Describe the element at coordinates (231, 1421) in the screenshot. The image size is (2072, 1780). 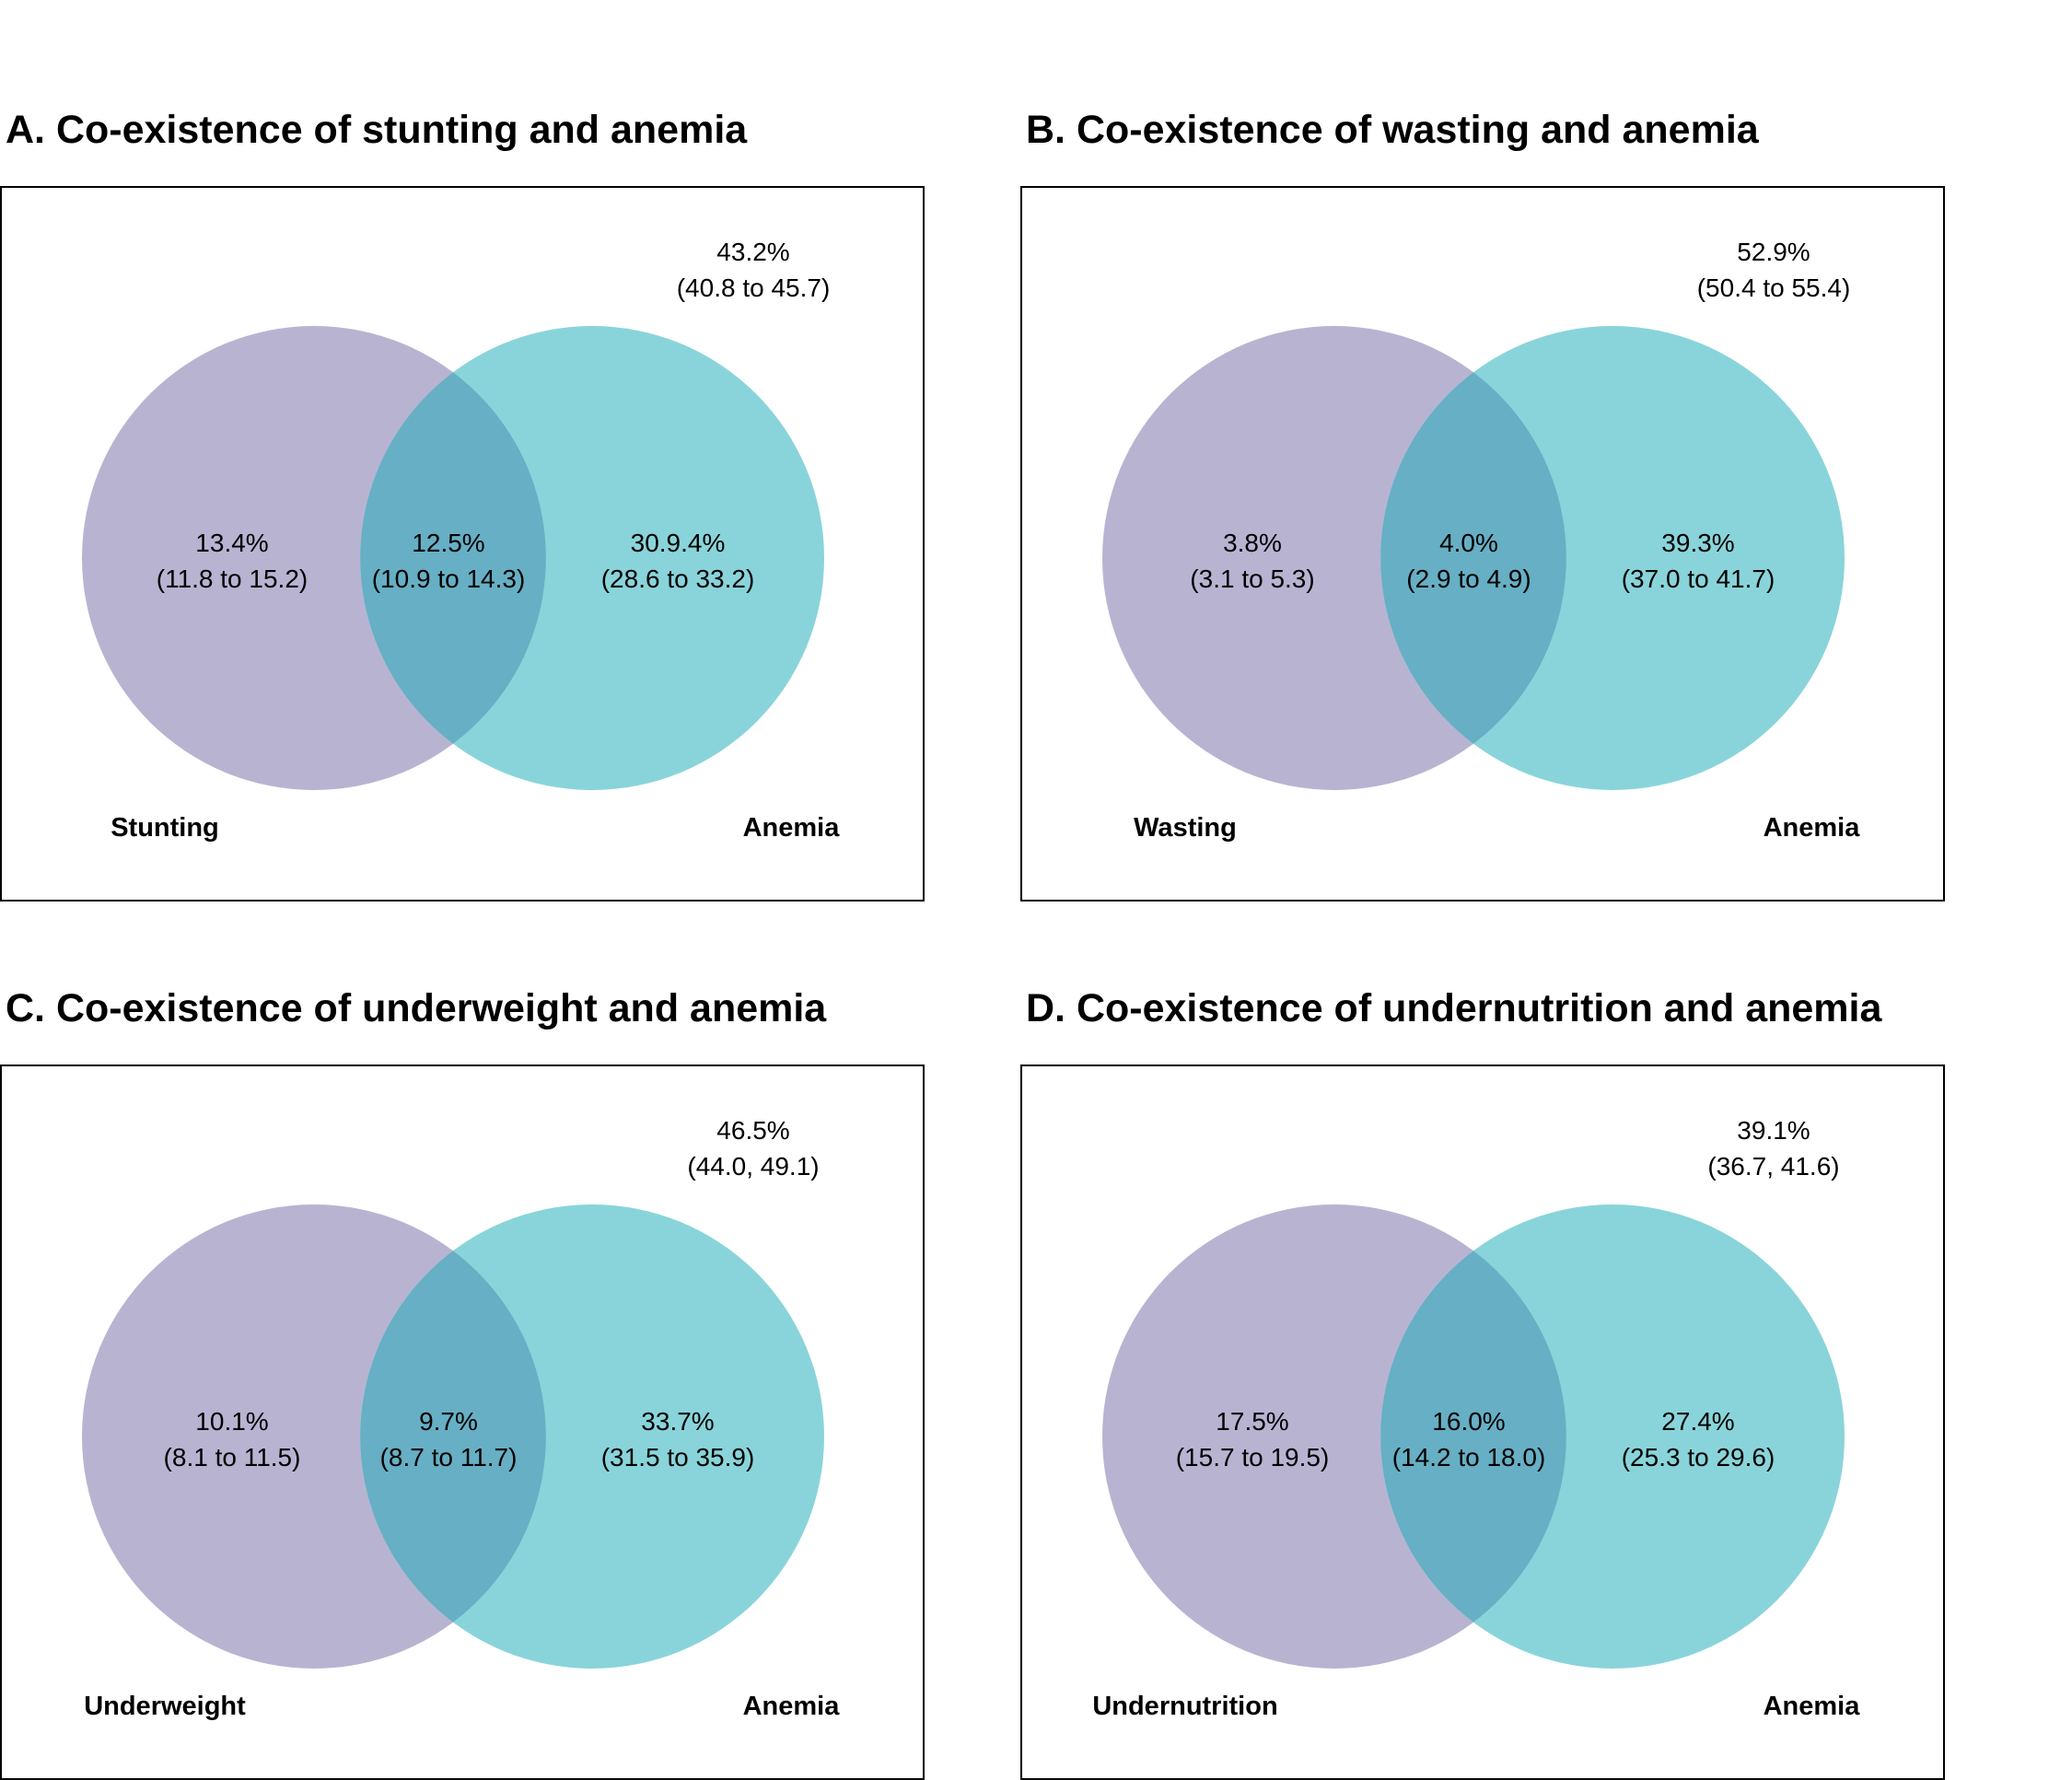
I see `left-only-value: 10.1%` at that location.